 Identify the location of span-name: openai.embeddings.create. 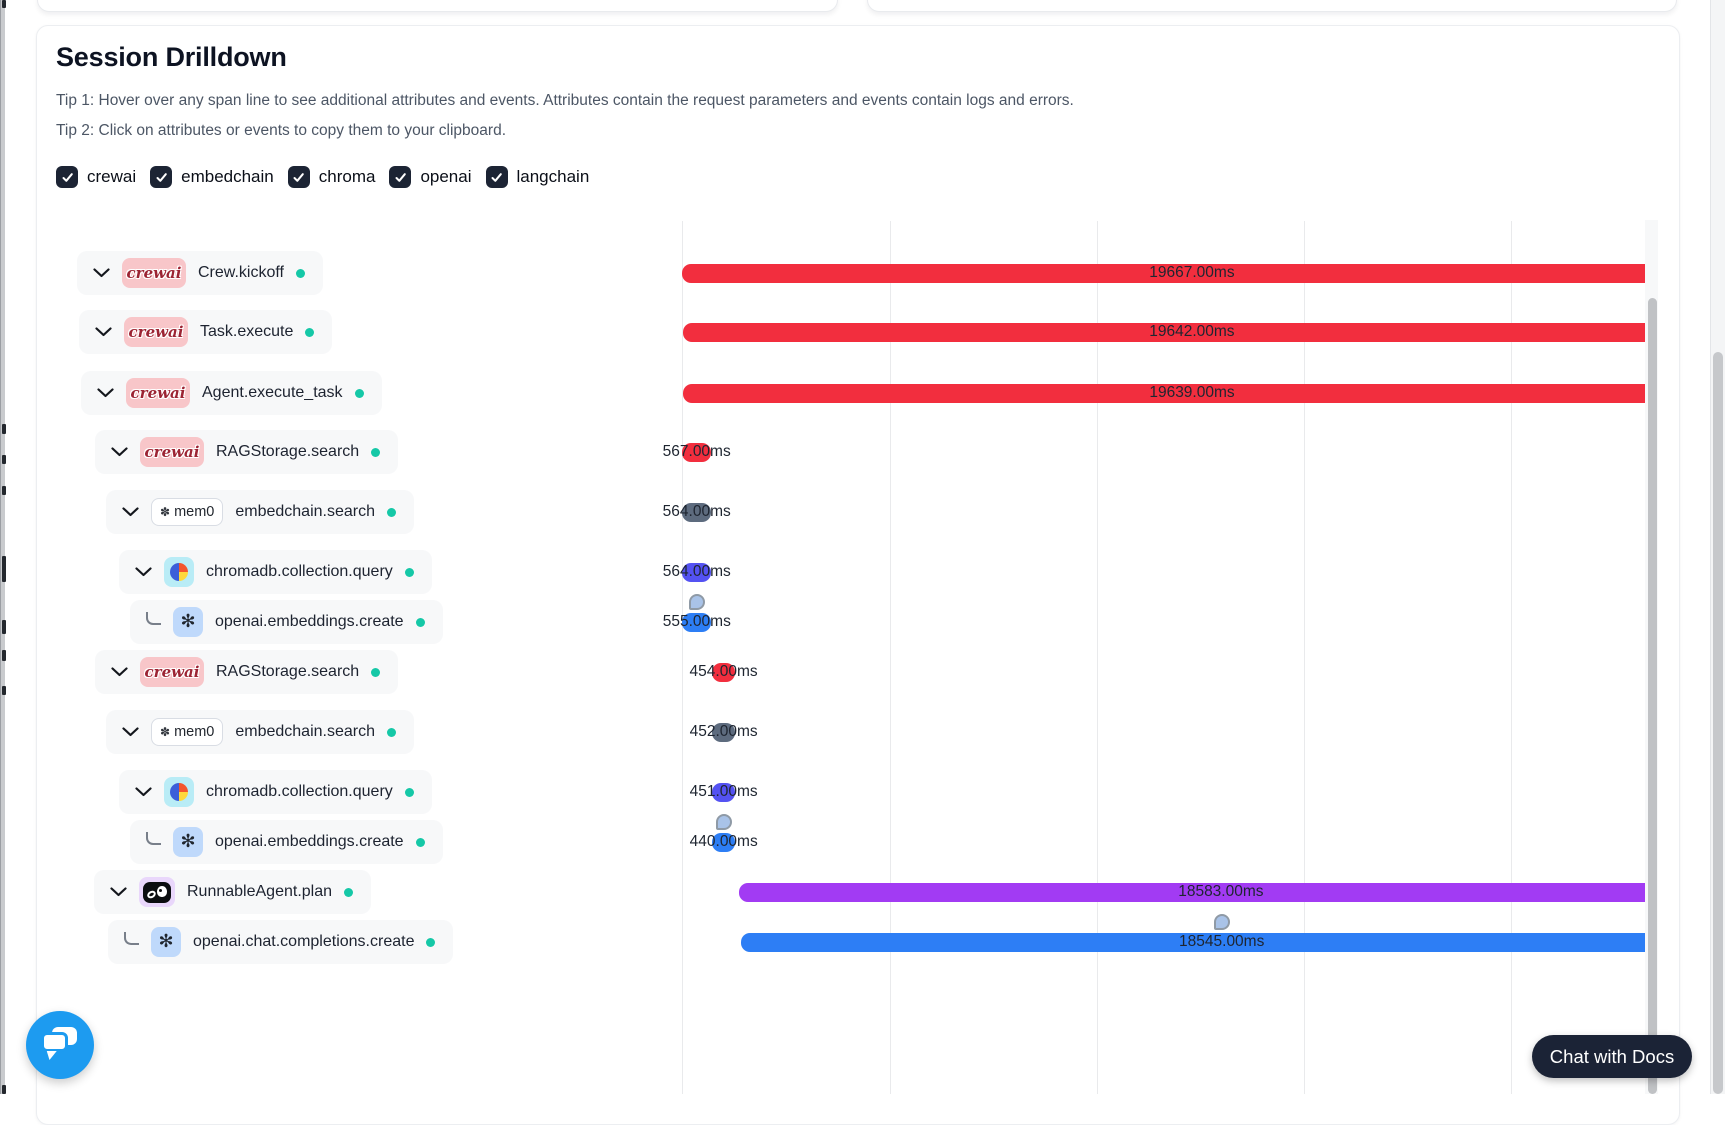
(309, 841).